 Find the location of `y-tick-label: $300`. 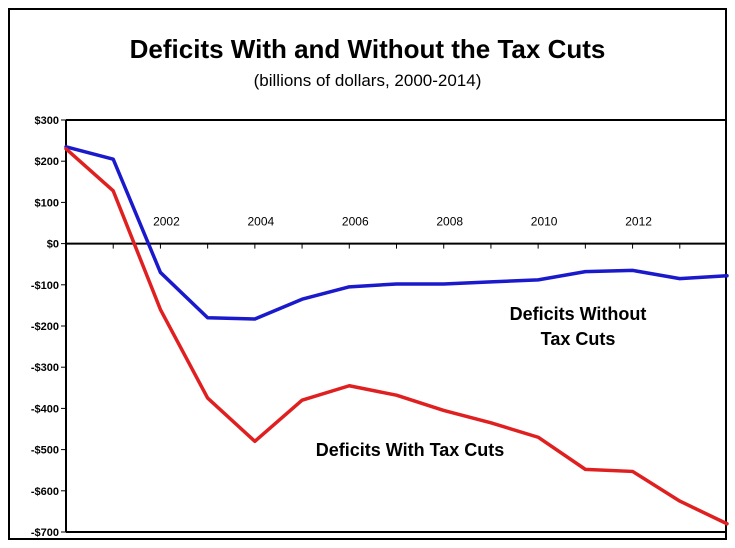

y-tick-label: $300 is located at coordinates (47, 121).